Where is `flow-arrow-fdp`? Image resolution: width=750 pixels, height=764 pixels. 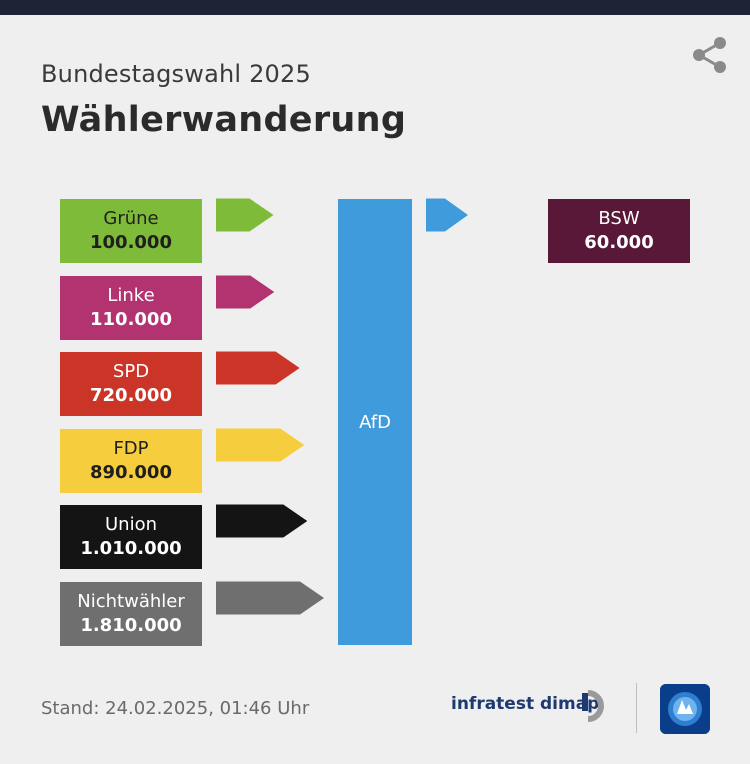
flow-arrow-fdp is located at coordinates (260, 445).